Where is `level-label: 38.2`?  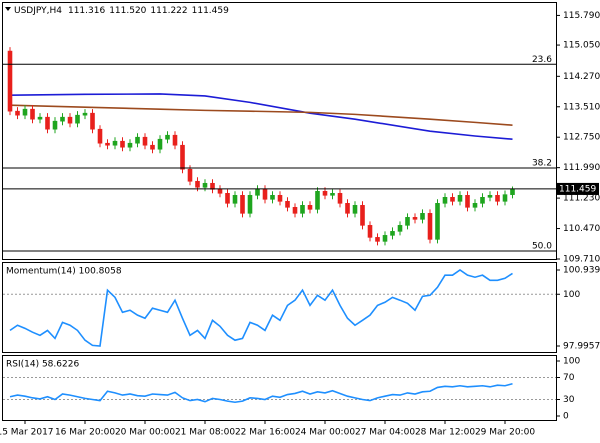 level-label: 38.2 is located at coordinates (542, 164).